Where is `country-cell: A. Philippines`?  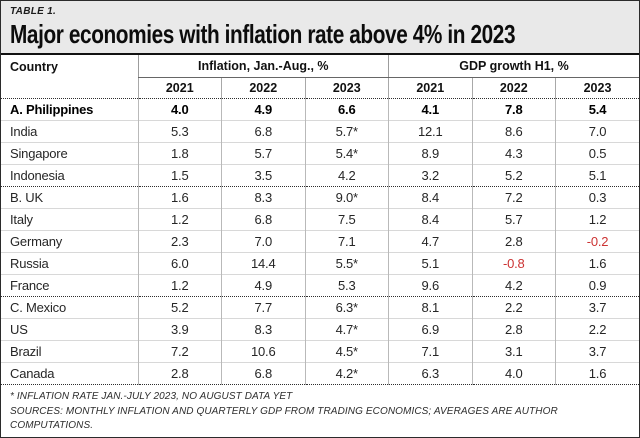
country-cell: A. Philippines is located at coordinates (69, 109).